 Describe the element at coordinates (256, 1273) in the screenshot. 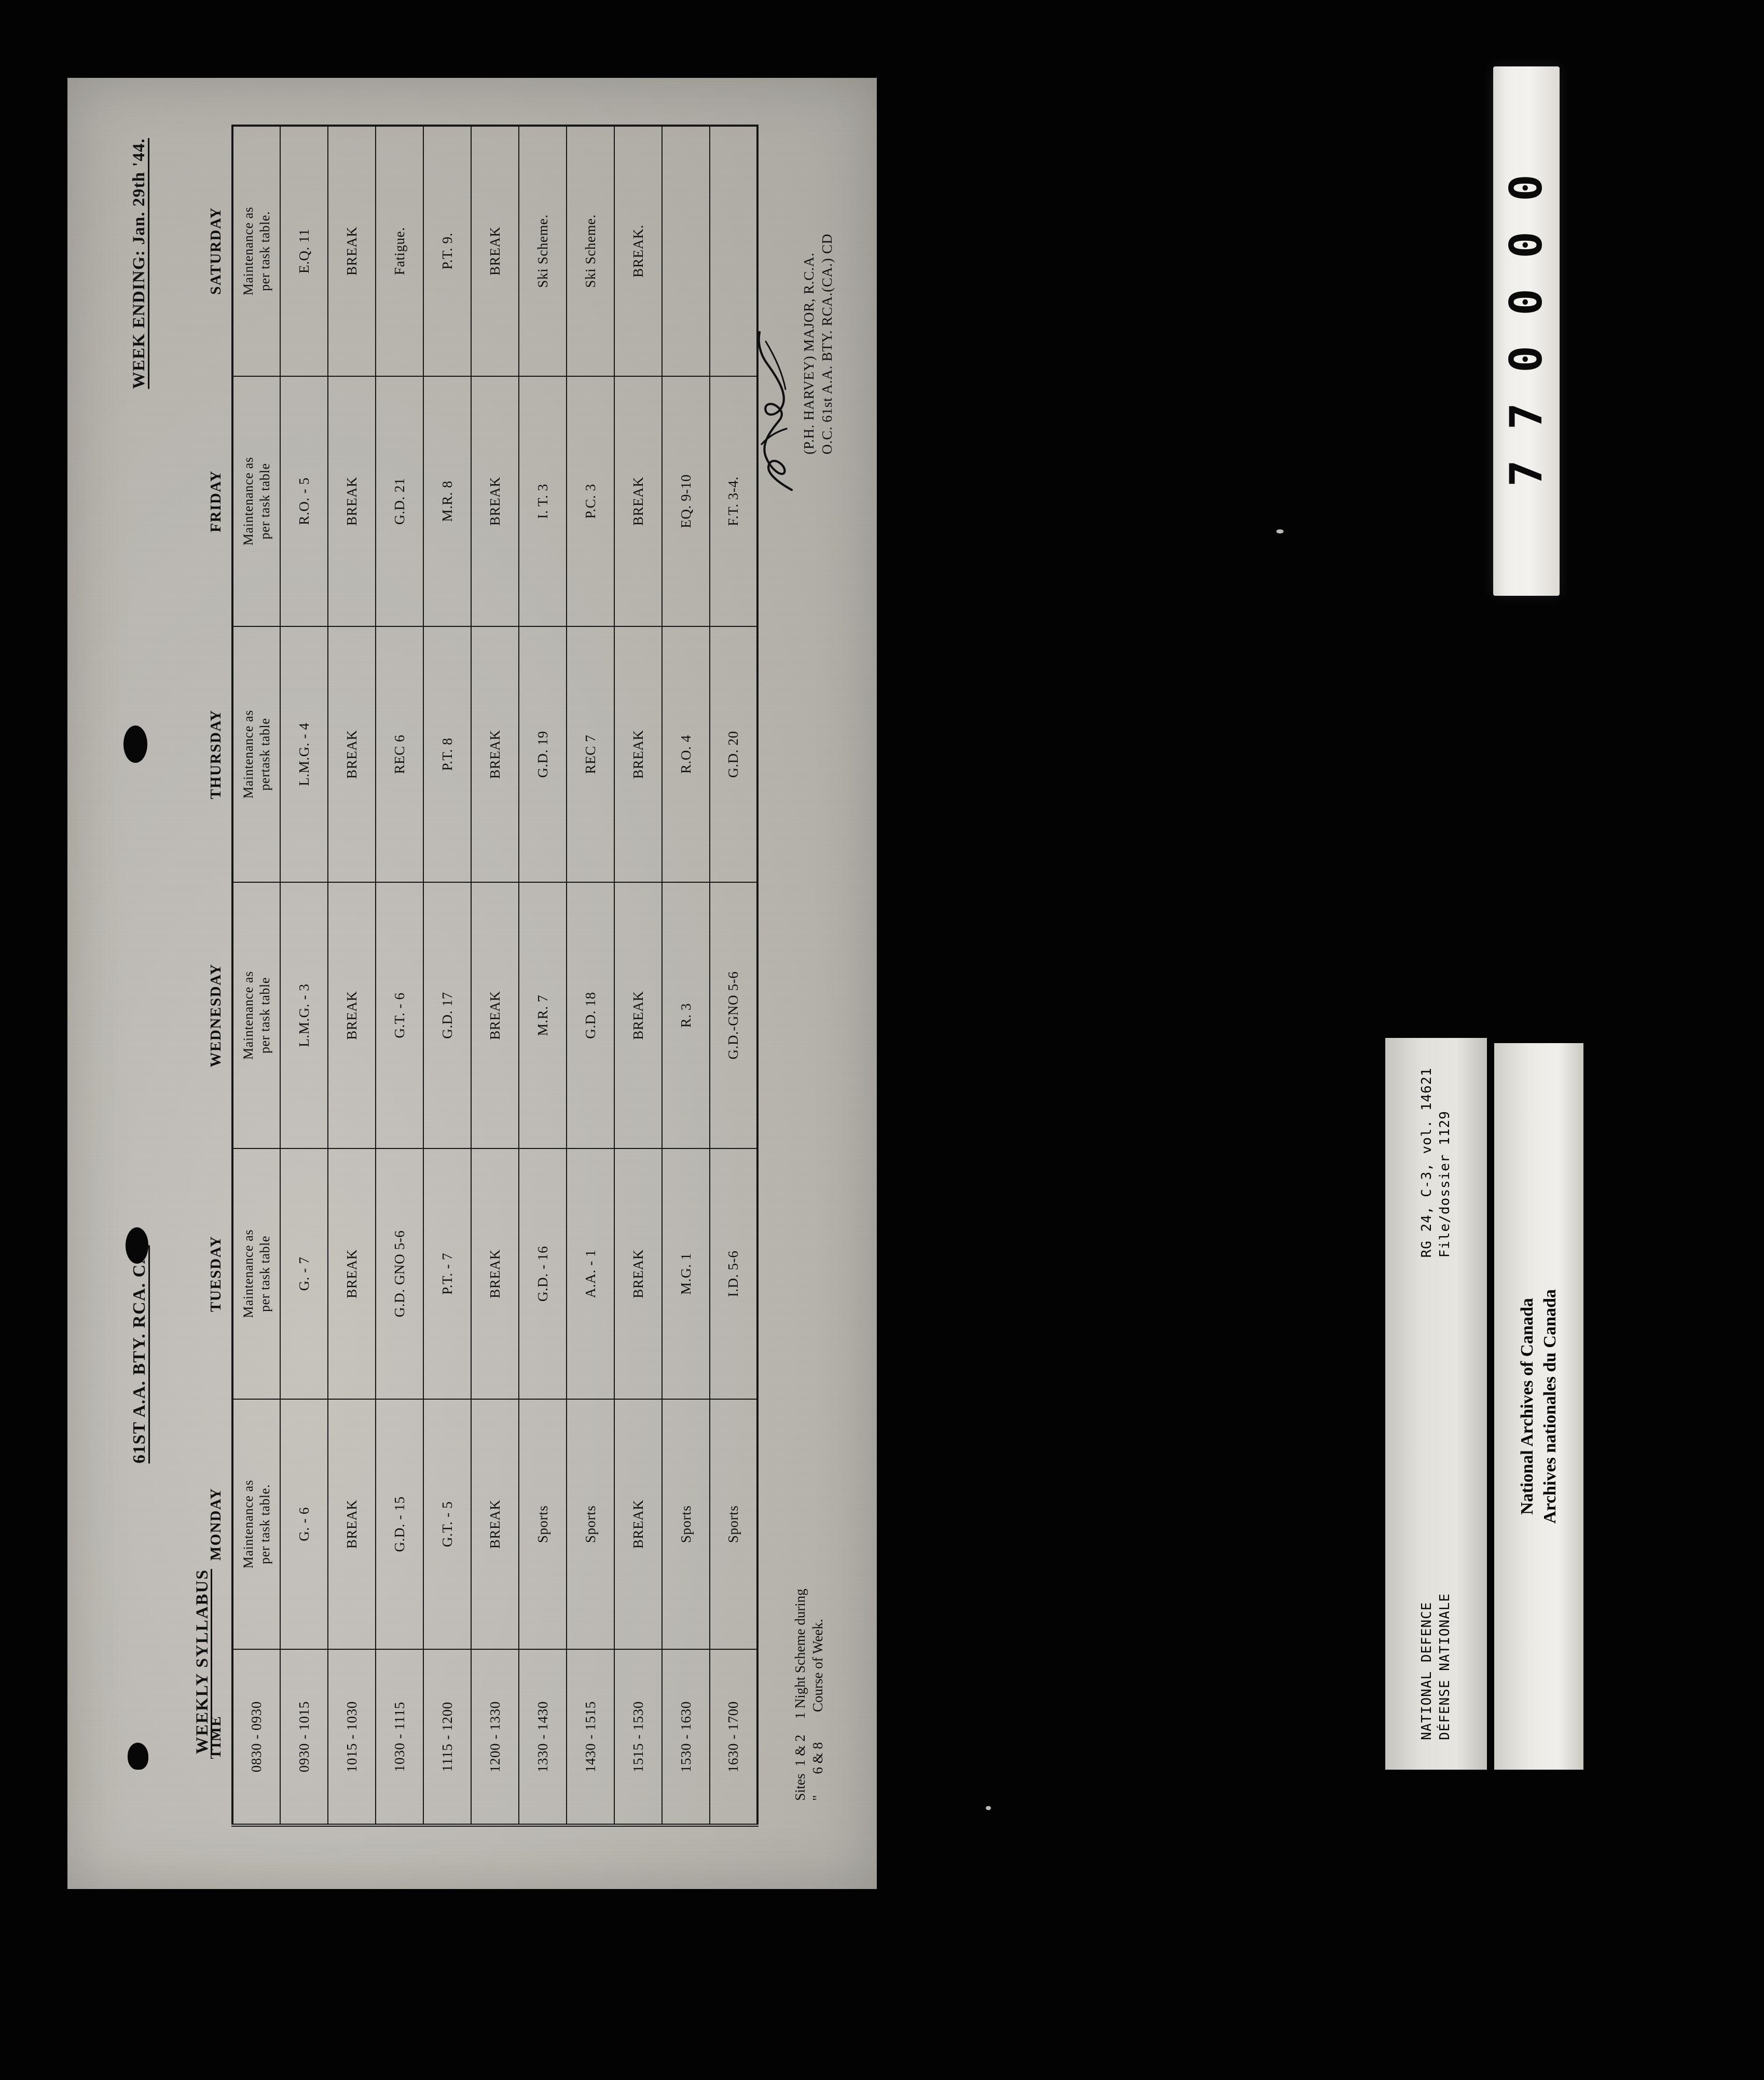

I see `cell-tuesday: Maintenance as per task table` at that location.